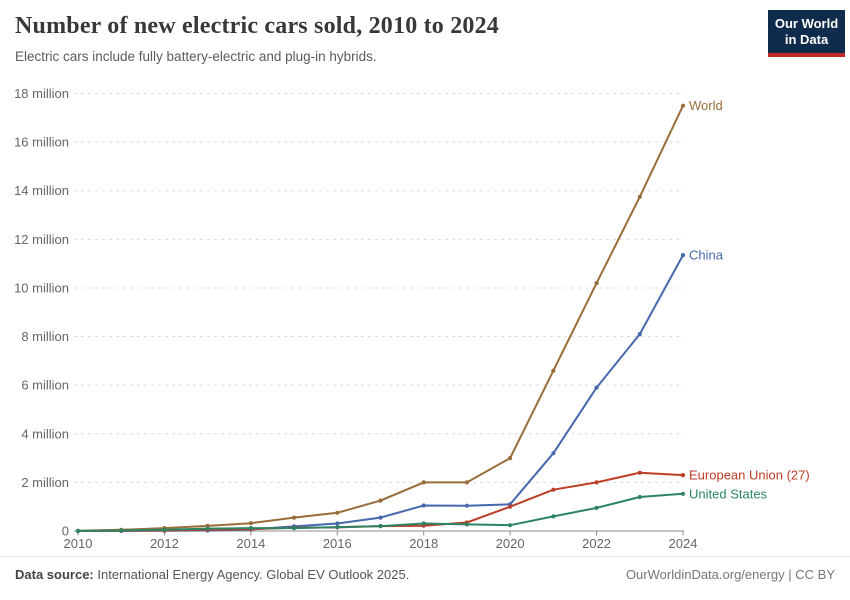 This screenshot has width=850, height=600. Describe the element at coordinates (45, 433) in the screenshot. I see `y-axis-label: 4 million` at that location.